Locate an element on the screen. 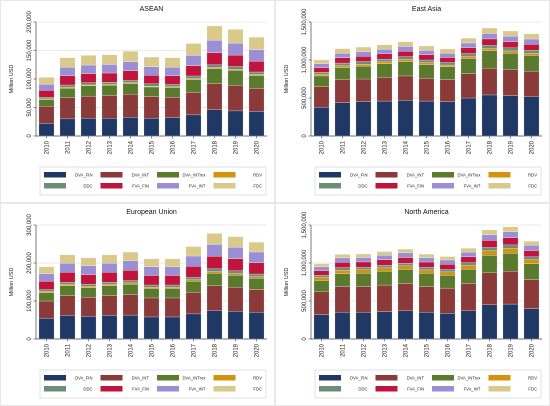 The width and height of the screenshot is (550, 406). bar-segment-dva-int-2012 is located at coordinates (363, 299).